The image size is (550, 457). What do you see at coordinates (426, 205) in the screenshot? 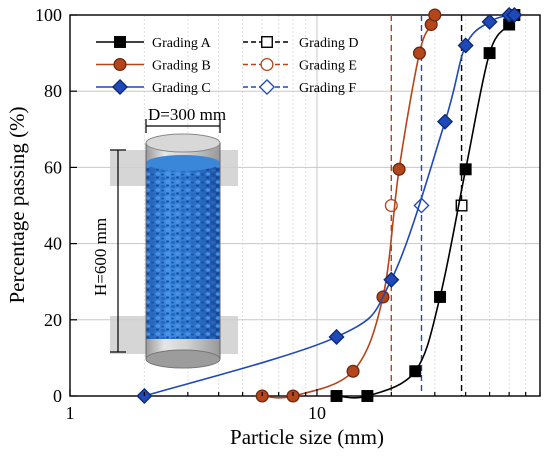
I see `reference-lines` at bounding box center [426, 205].